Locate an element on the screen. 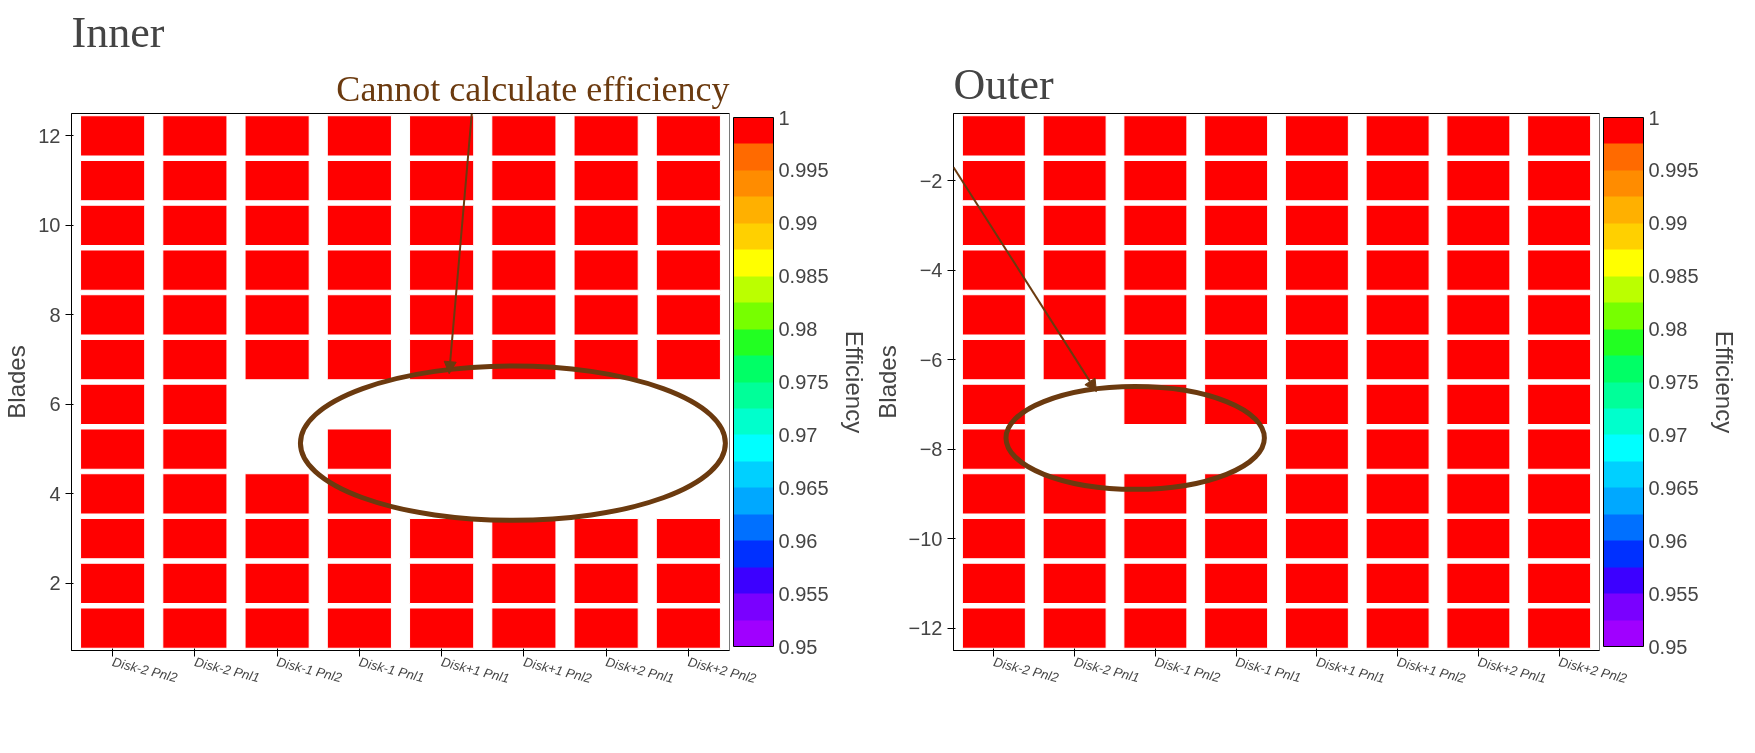  y-tick-label: −4 is located at coordinates (931, 270).